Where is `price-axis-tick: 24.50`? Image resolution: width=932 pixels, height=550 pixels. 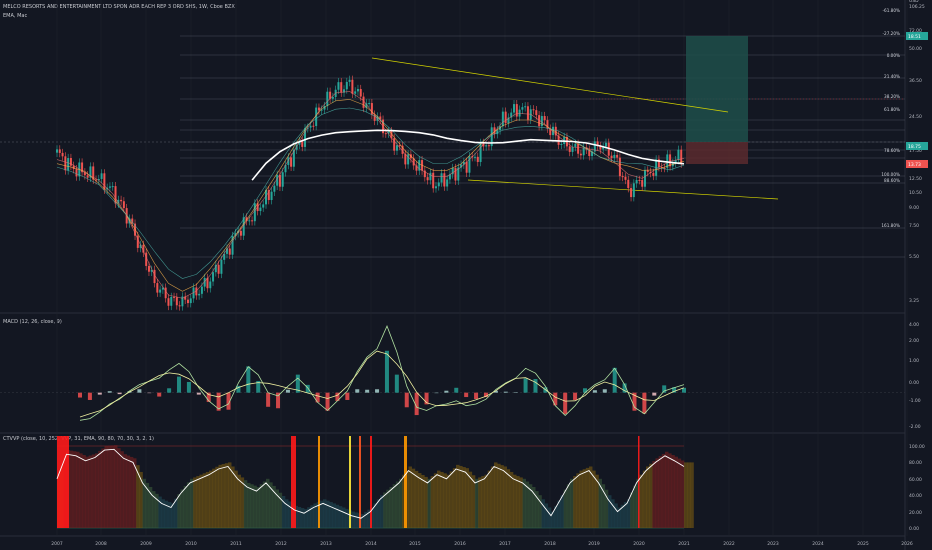 price-axis-tick: 24.50 is located at coordinates (915, 117).